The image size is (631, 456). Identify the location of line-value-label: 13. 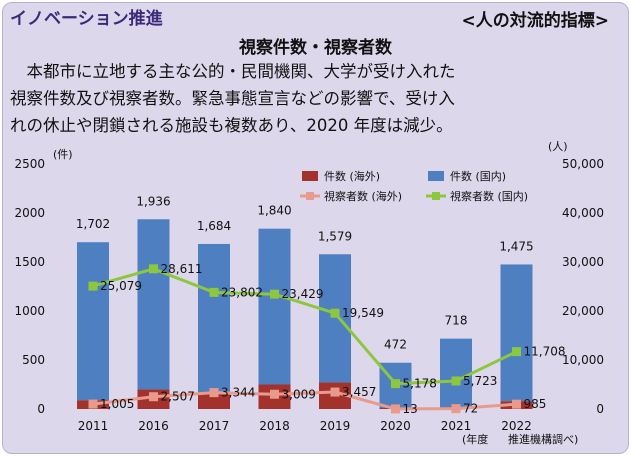
(410, 409).